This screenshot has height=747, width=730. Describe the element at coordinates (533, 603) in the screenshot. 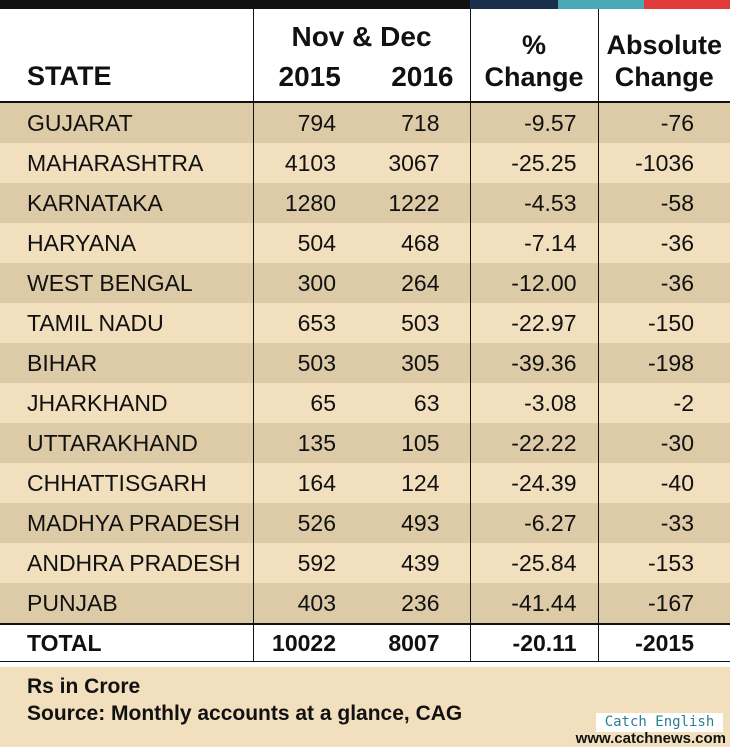

I see `percent-change-cell: -41.44` at that location.